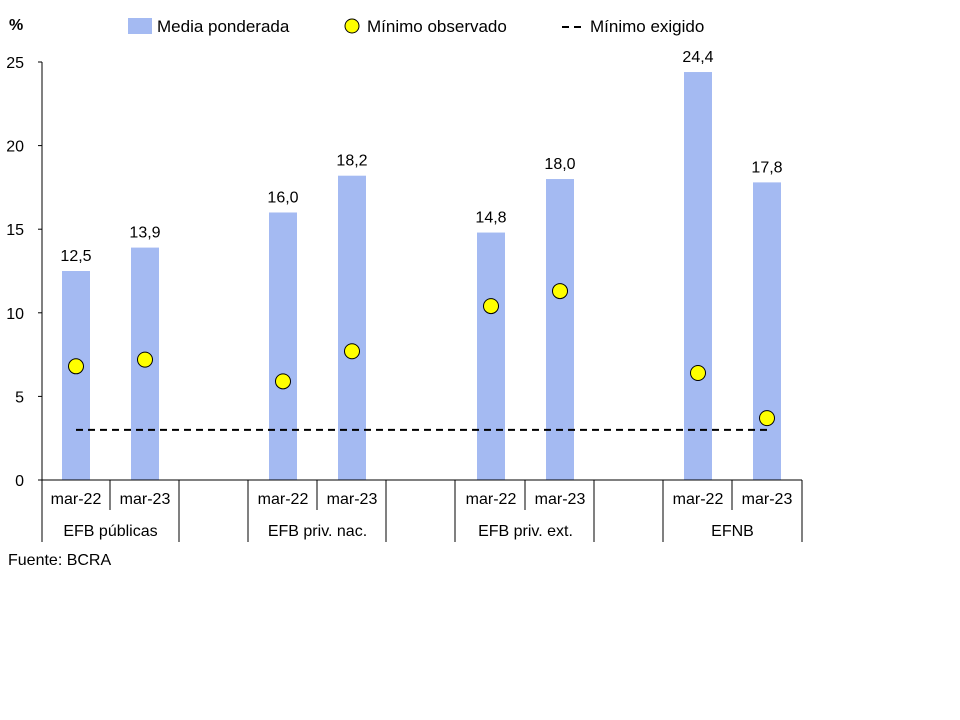 This screenshot has width=960, height=720. Describe the element at coordinates (525, 531) in the screenshot. I see `x-group-label: EFB priv. ext.` at that location.